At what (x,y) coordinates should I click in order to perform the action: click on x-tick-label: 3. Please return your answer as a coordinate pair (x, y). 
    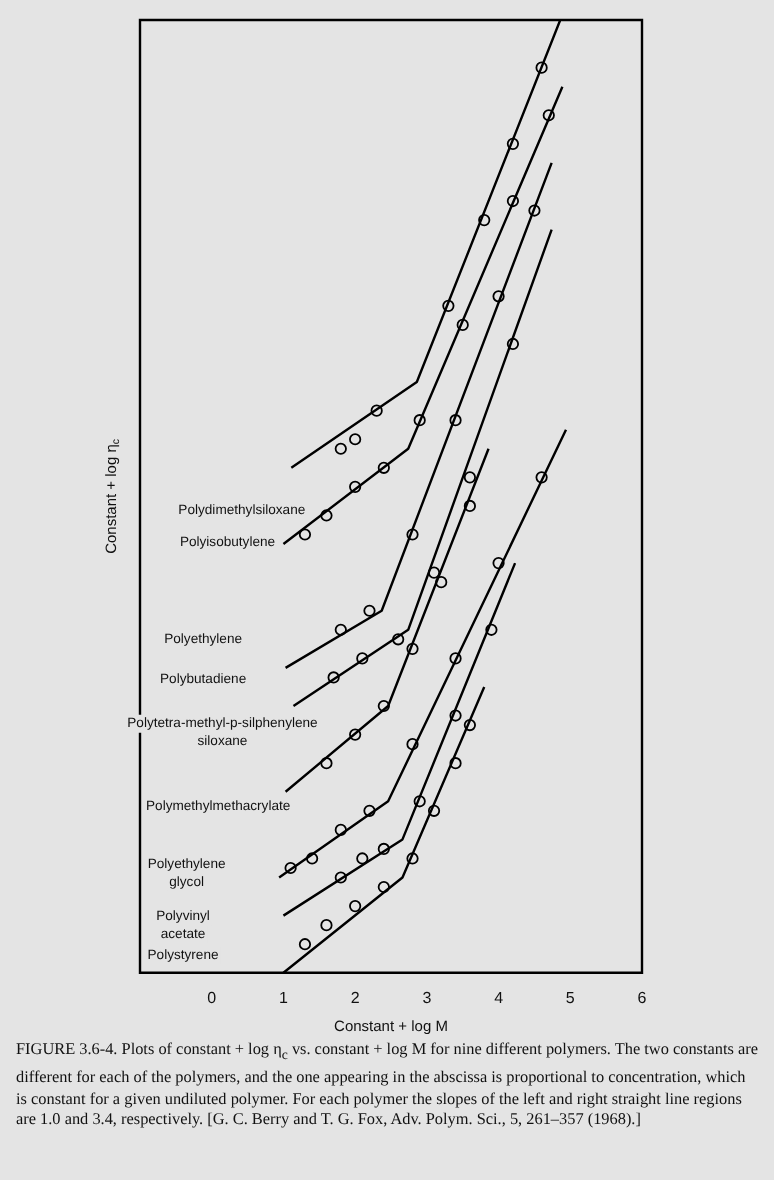
    Looking at the image, I should click on (427, 997).